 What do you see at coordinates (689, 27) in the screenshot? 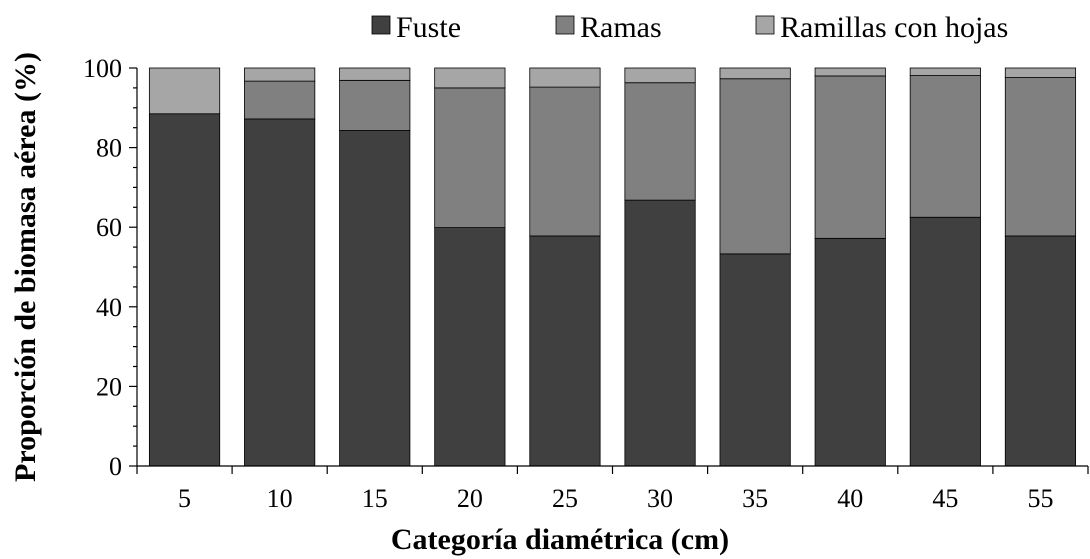
I see `legend: Fuste Ramas Ramillas con hojas` at bounding box center [689, 27].